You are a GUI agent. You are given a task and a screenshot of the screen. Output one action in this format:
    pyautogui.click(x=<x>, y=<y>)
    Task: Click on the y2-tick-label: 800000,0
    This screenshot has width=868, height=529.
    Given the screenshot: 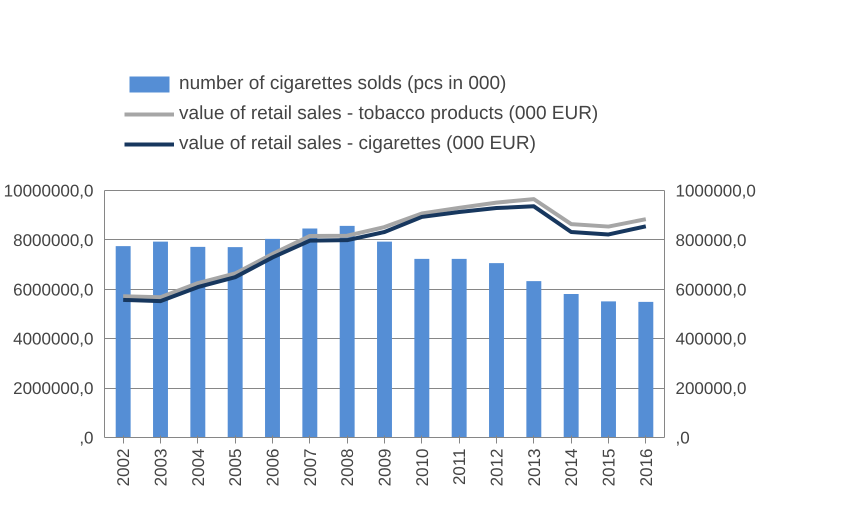 What is the action you would take?
    pyautogui.click(x=711, y=240)
    